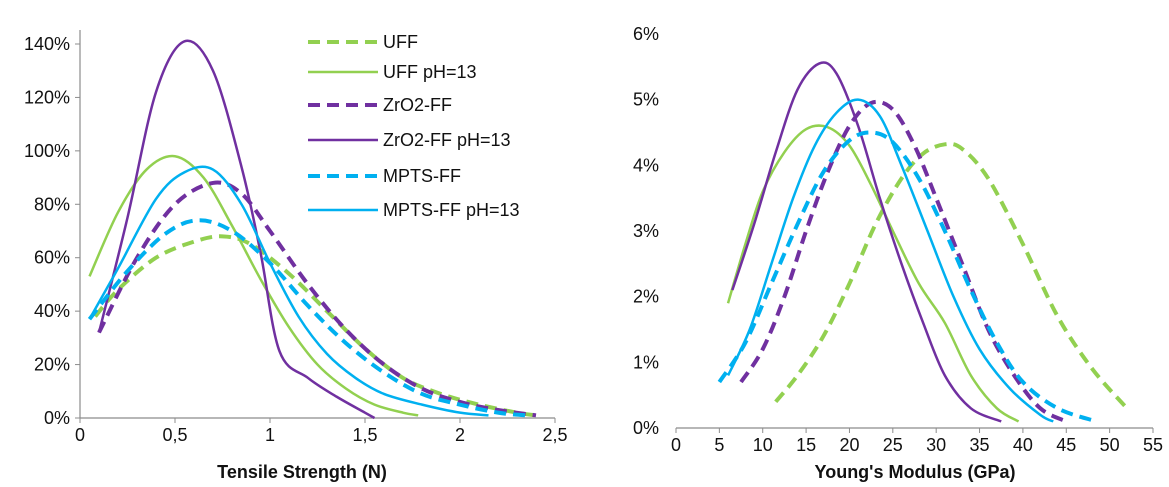  Describe the element at coordinates (47, 151) in the screenshot. I see `y-tick-label: 100%` at that location.